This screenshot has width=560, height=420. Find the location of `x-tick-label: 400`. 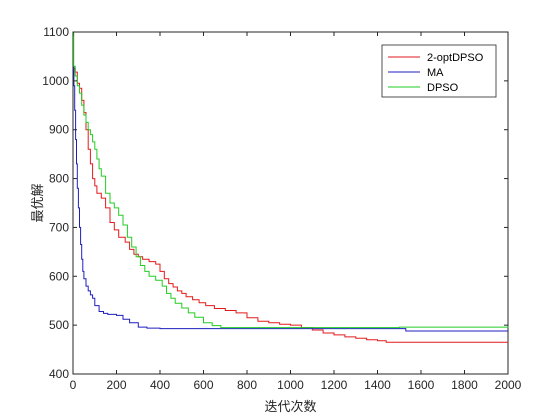

x-tick-label: 400 is located at coordinates (160, 385).